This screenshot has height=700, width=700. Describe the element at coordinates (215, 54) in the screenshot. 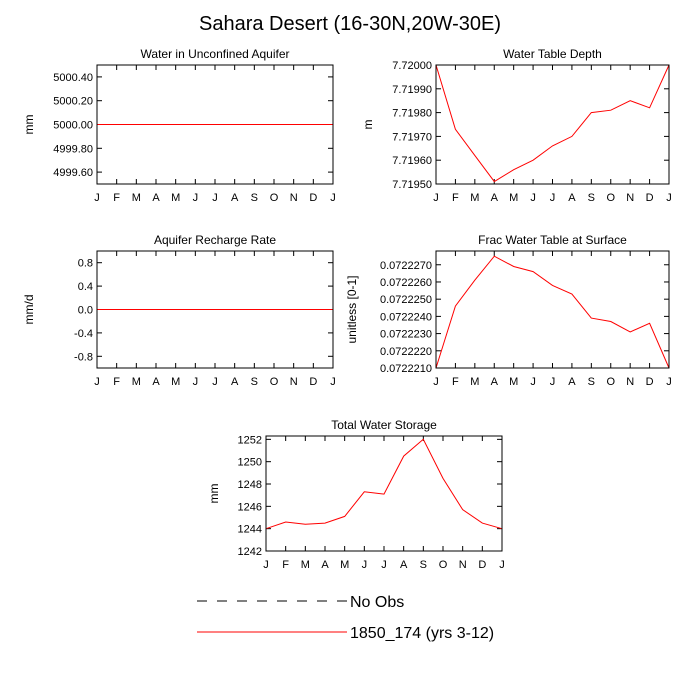

I see `panel-title: Water in Unconfined Aquifer` at that location.